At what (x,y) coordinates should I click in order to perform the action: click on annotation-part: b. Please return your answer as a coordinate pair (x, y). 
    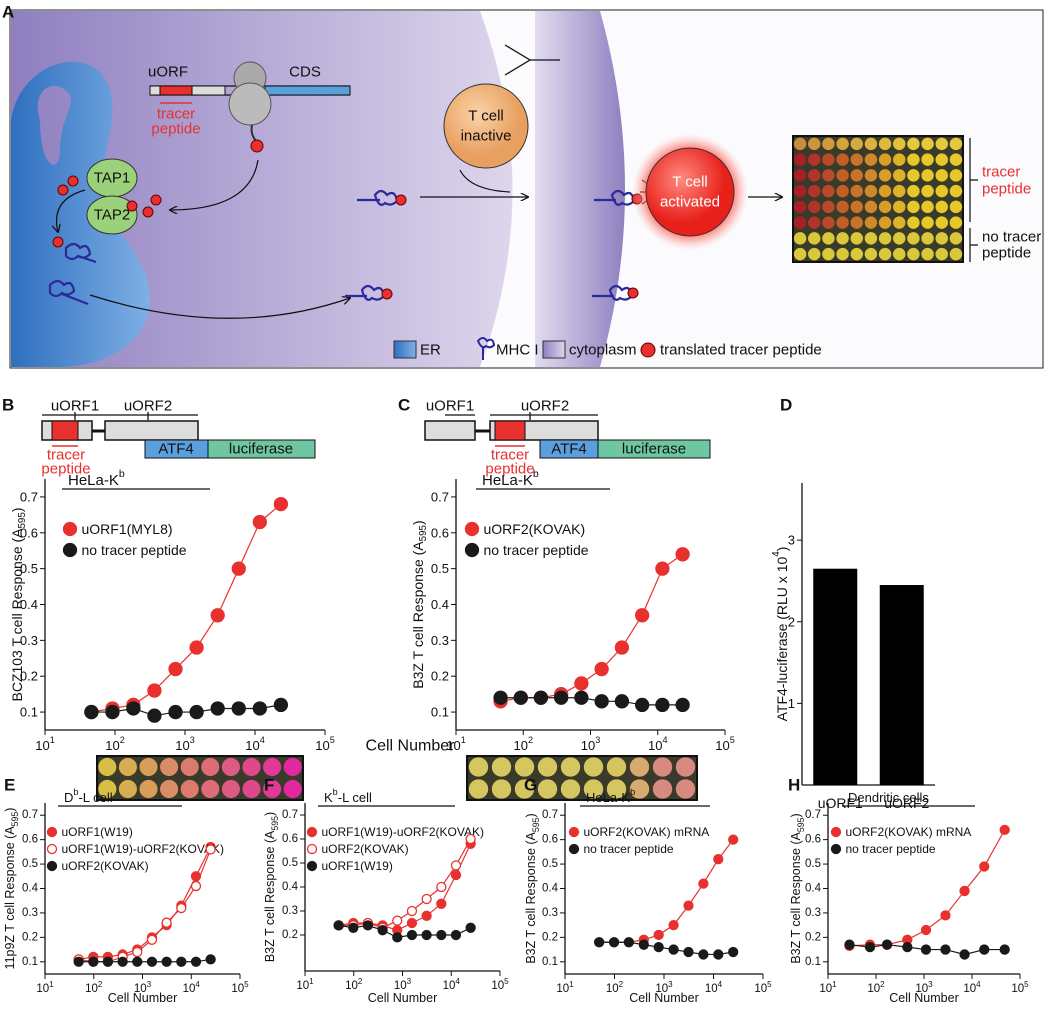
    Looking at the image, I should click on (632, 792).